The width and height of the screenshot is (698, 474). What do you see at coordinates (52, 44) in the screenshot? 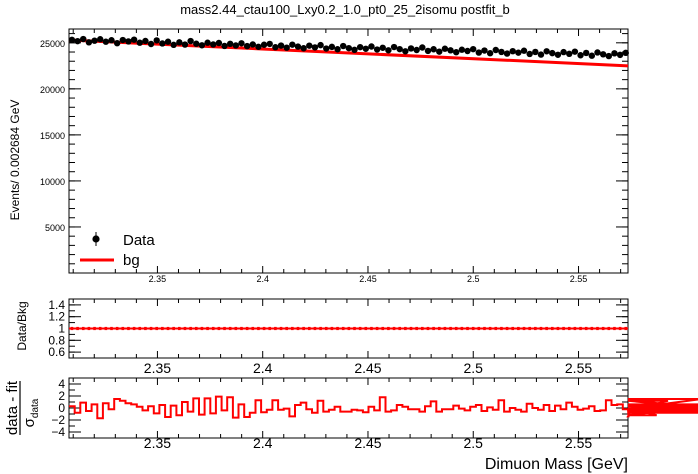
I see `main-y-tick-label: 25000` at bounding box center [52, 44].